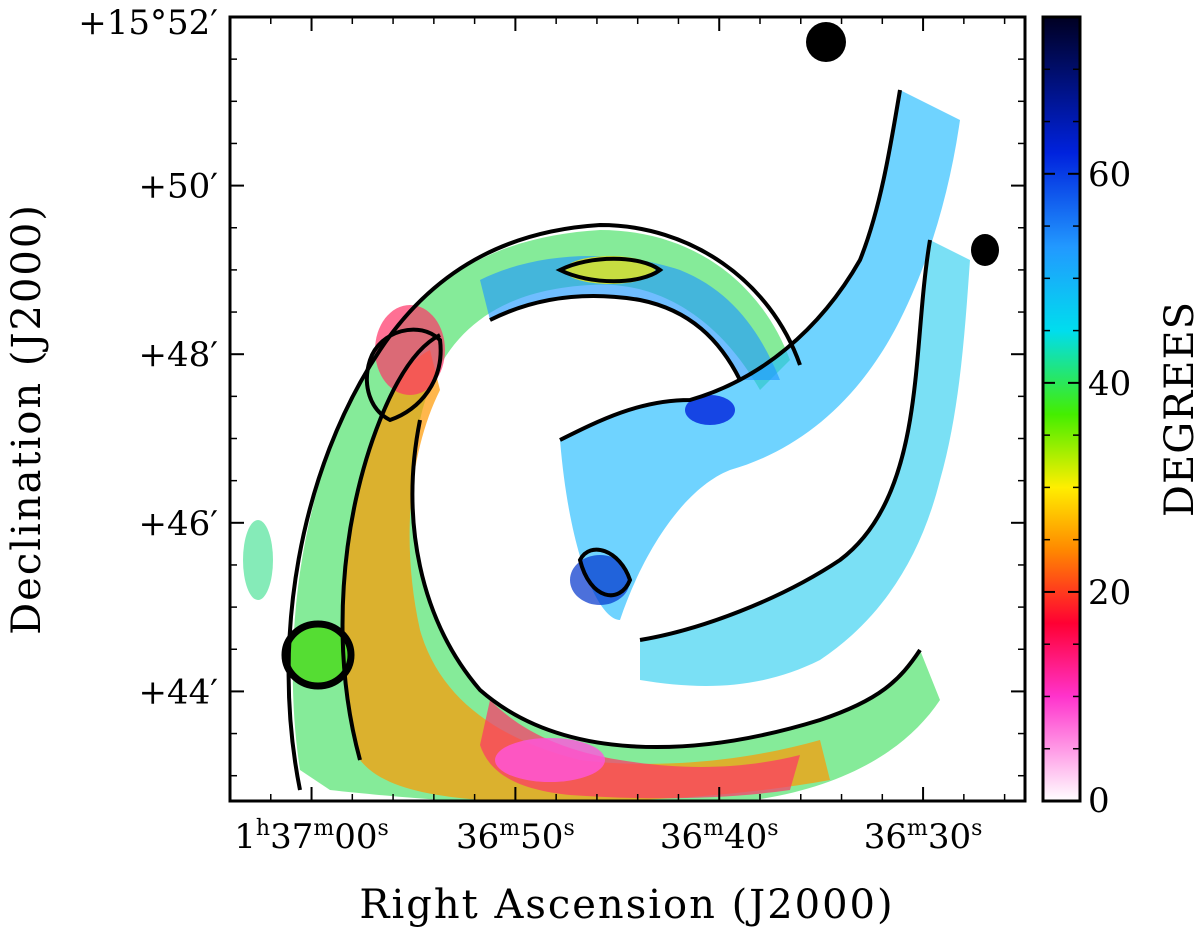 This screenshot has height=929, width=1200. Describe the element at coordinates (985, 250) in the screenshot. I see `west-dark-knot` at that location.